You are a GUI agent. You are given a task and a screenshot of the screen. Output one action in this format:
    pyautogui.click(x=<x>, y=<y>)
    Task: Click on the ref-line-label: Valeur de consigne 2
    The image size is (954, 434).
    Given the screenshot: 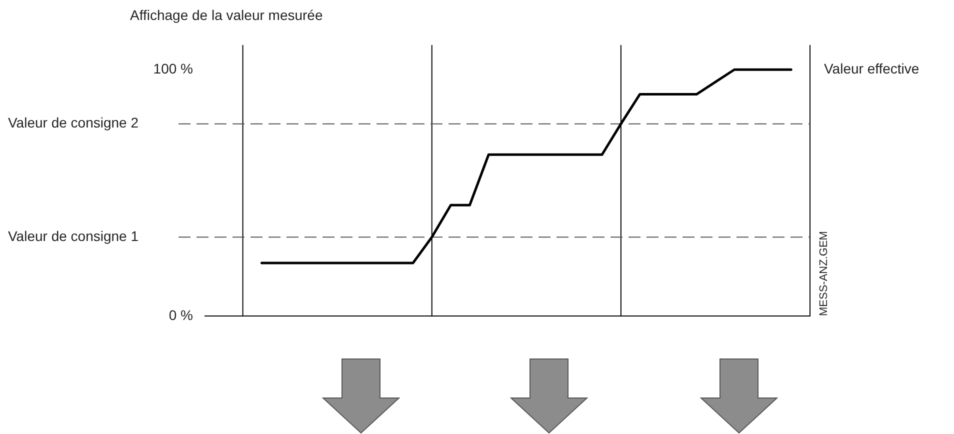 What is the action you would take?
    pyautogui.click(x=73, y=122)
    